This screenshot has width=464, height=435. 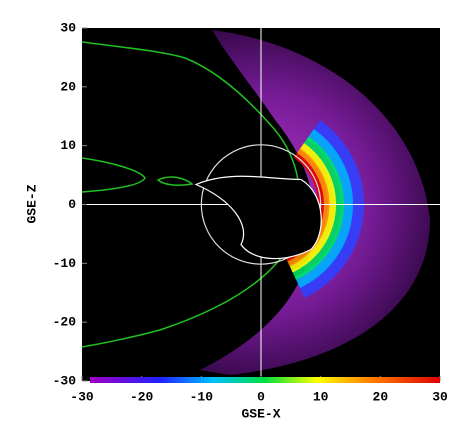 I want to click on y-tick-label: 30, so click(x=68, y=27).